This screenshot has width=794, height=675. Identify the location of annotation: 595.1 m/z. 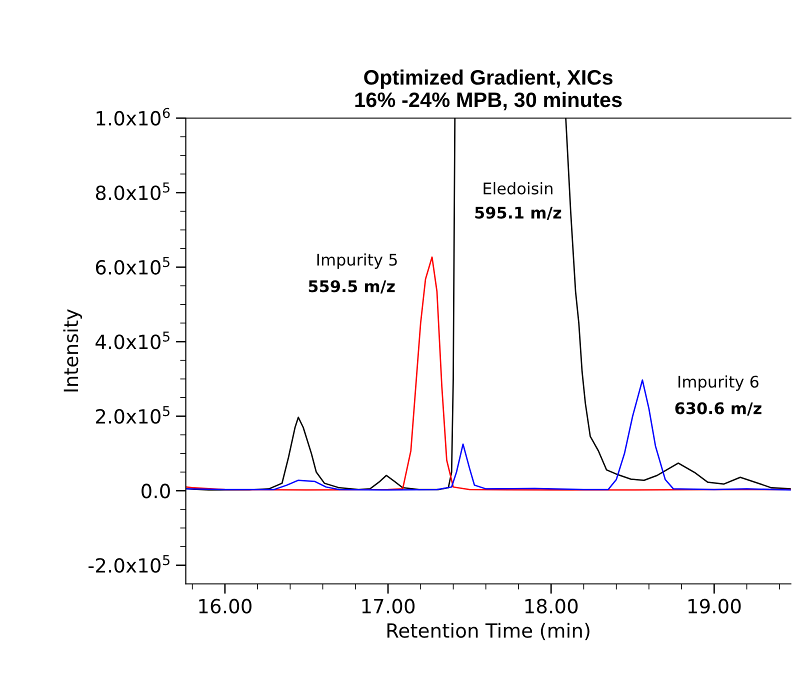
(518, 213).